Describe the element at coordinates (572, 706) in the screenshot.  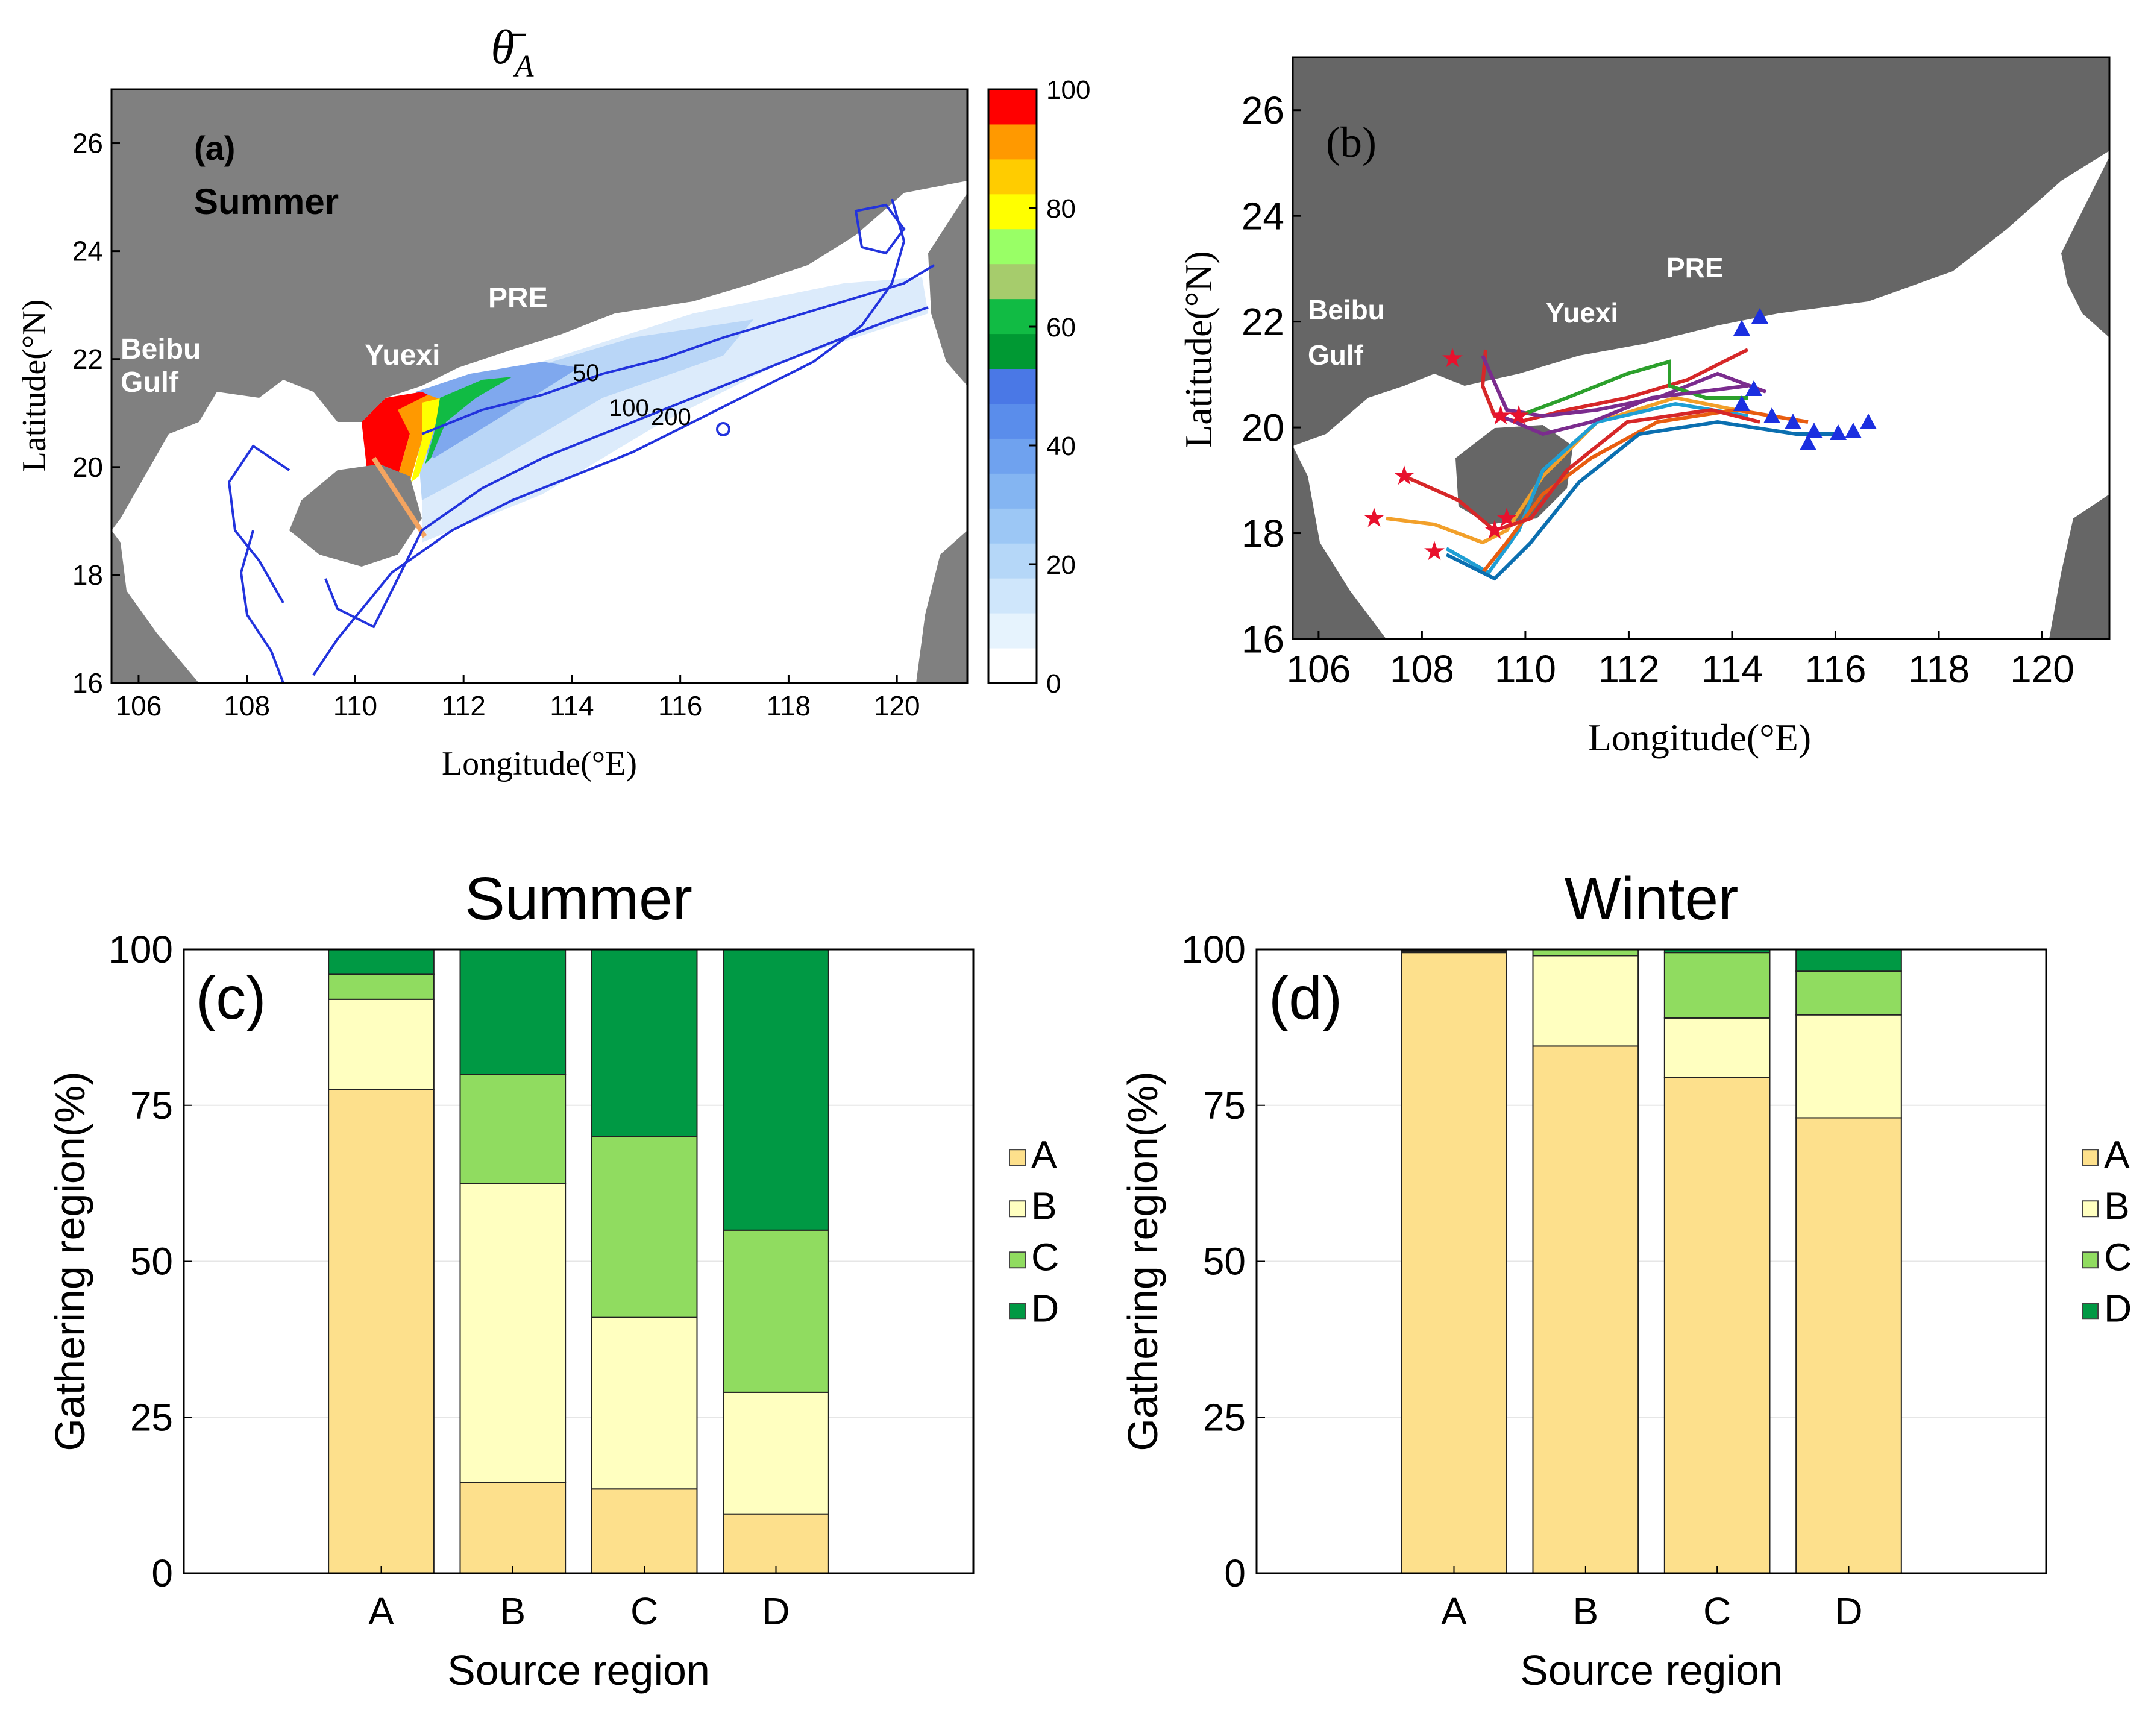
I see `x-tick-label: 114` at that location.